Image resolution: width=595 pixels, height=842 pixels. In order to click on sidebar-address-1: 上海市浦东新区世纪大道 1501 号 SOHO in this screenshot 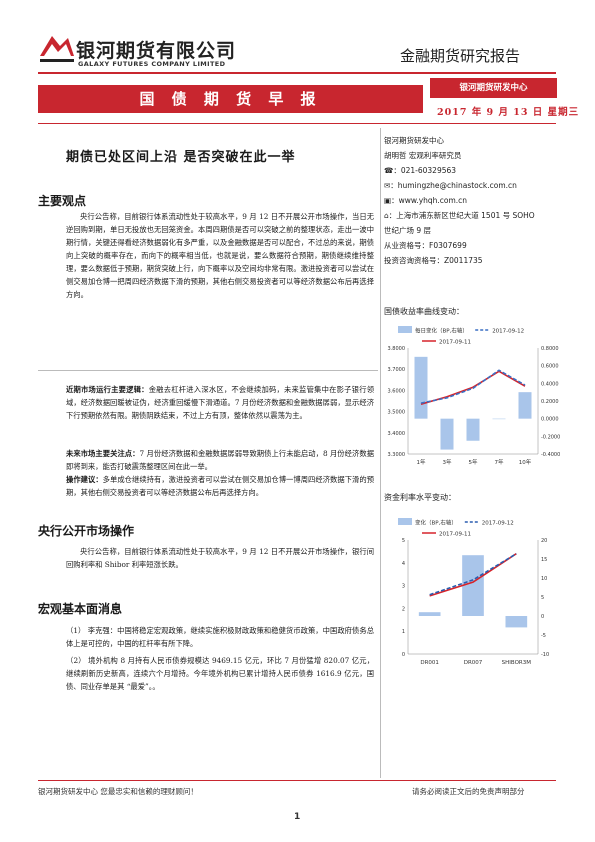, I will do `click(465, 215)`.